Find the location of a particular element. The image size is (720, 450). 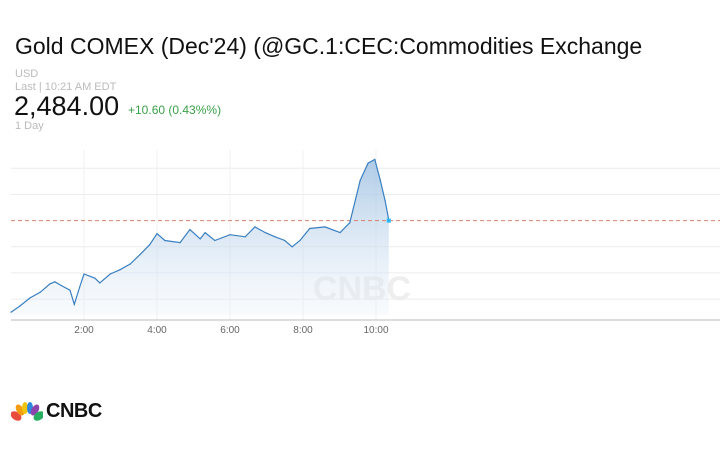

last-update-time: Last | 10:21 AM EDT is located at coordinates (66, 87).